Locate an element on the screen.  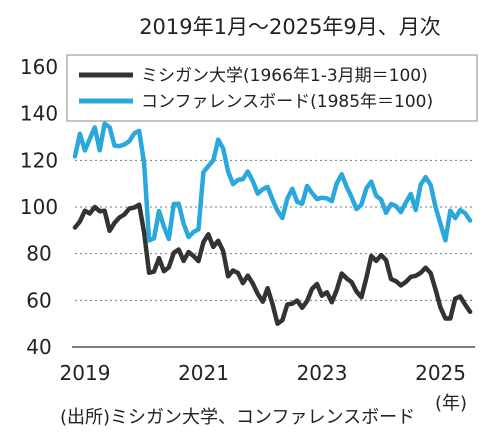
x-tick-labels: 2019 2021 2023 2025 is located at coordinates (263, 373).